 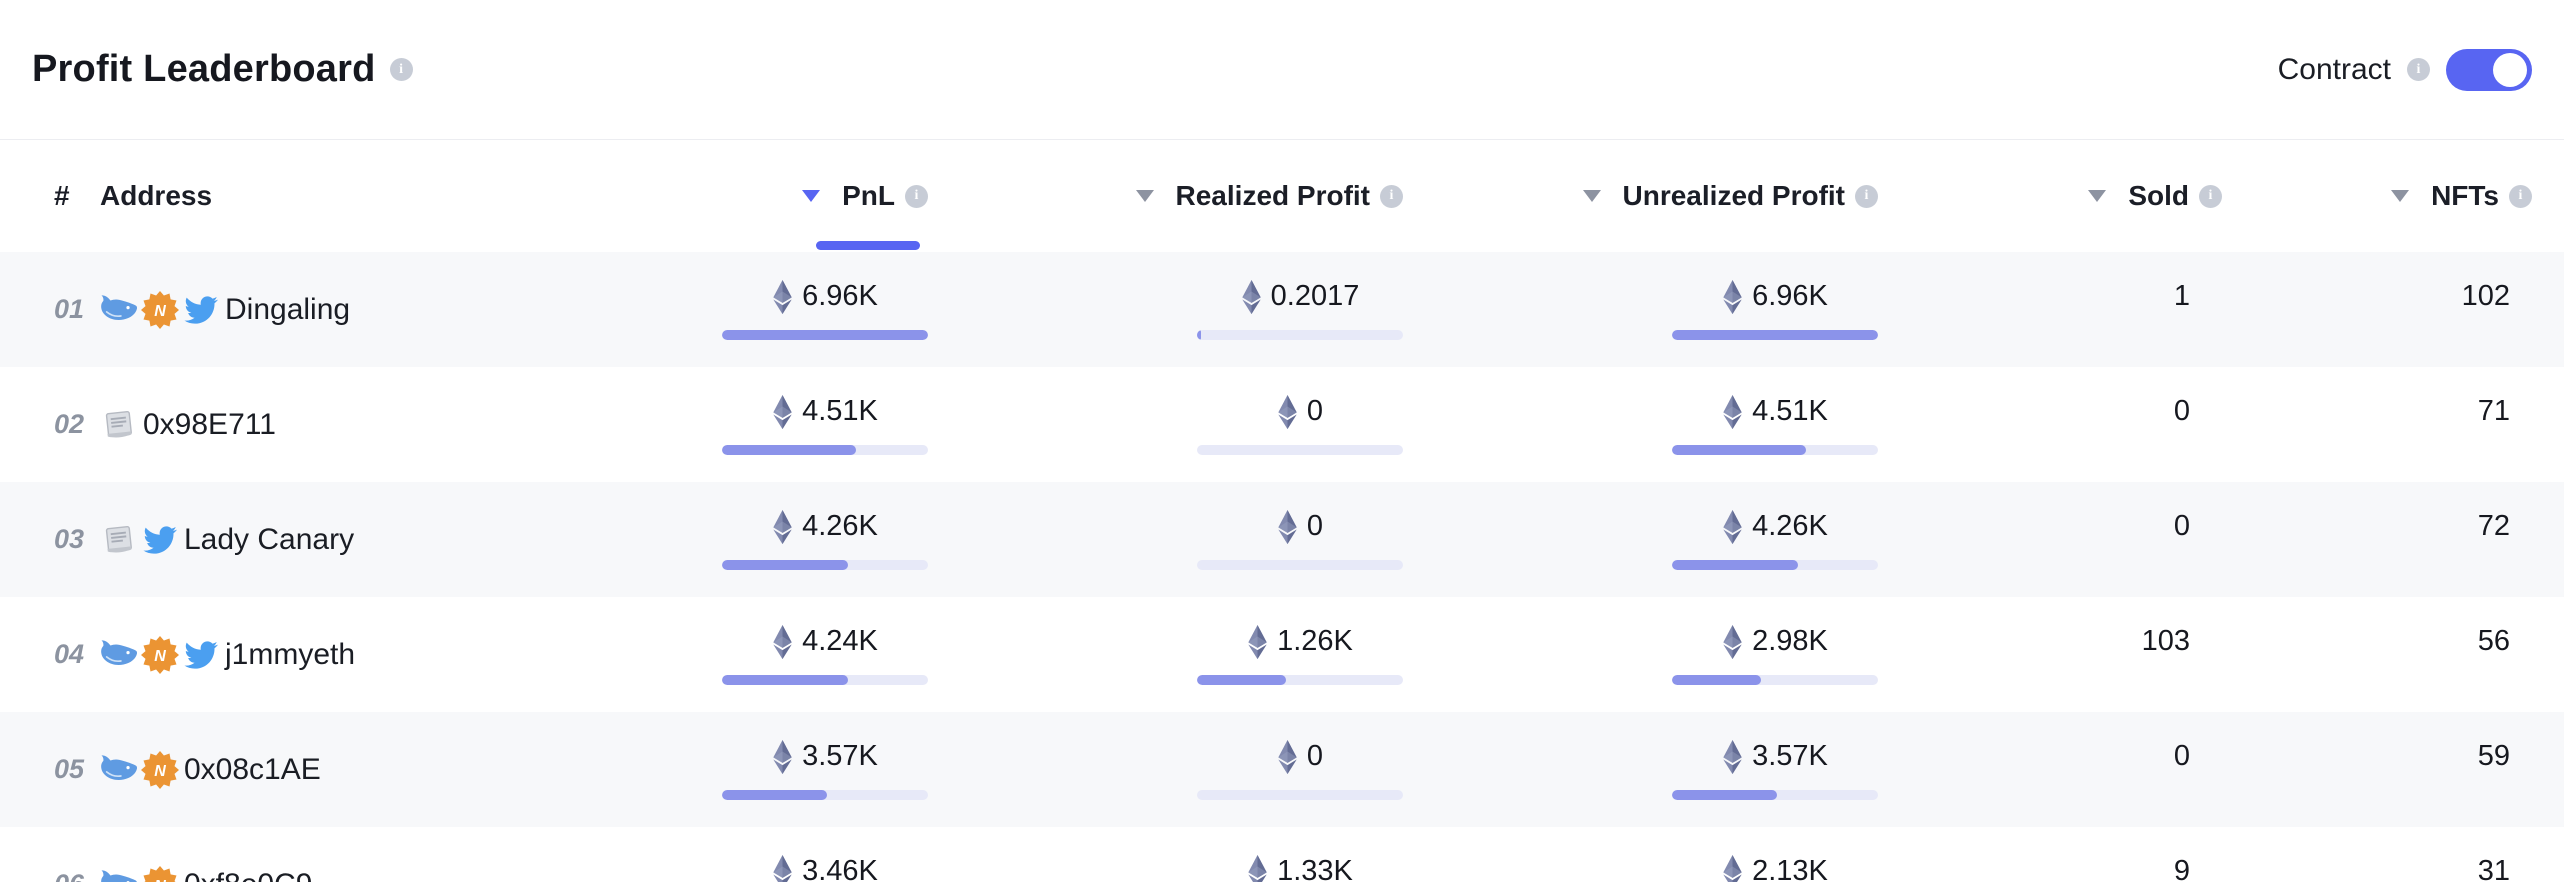 What do you see at coordinates (2165, 641) in the screenshot?
I see `sold-value: 103` at bounding box center [2165, 641].